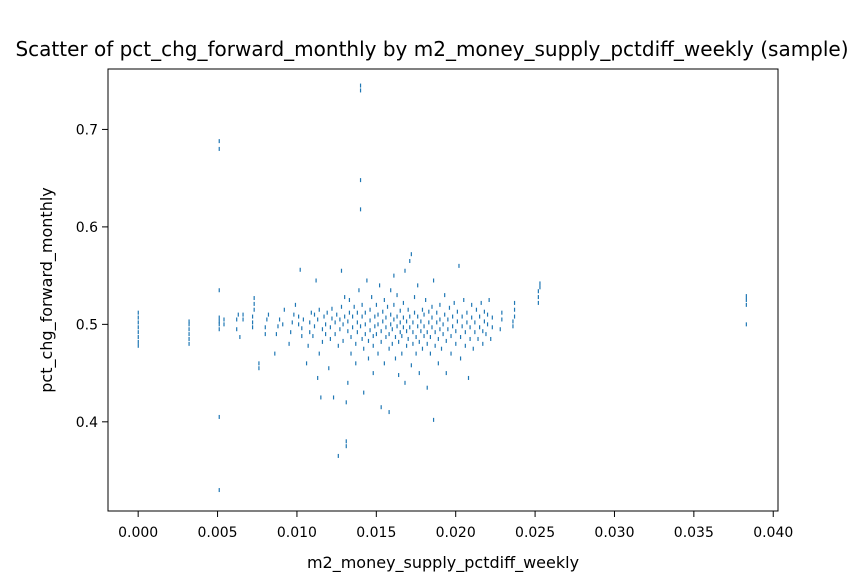 The height and width of the screenshot is (576, 864). What do you see at coordinates (456, 533) in the screenshot?
I see `x-tick-label: 0.020` at bounding box center [456, 533].